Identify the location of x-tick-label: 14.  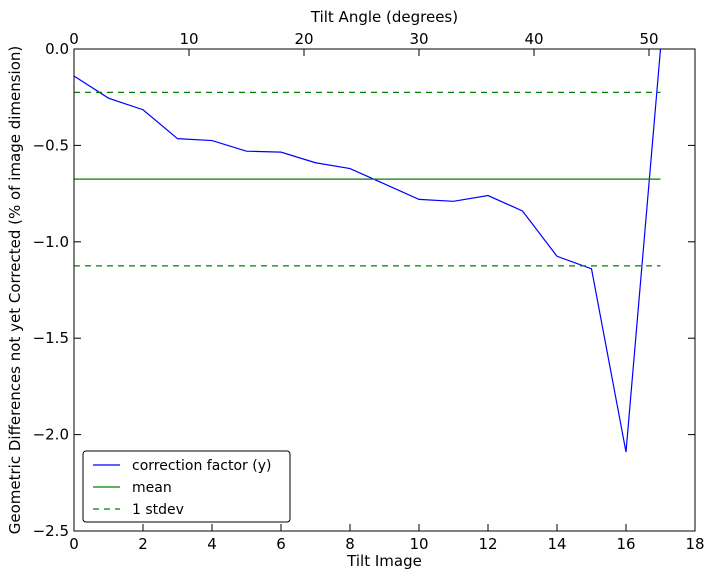
(556, 544).